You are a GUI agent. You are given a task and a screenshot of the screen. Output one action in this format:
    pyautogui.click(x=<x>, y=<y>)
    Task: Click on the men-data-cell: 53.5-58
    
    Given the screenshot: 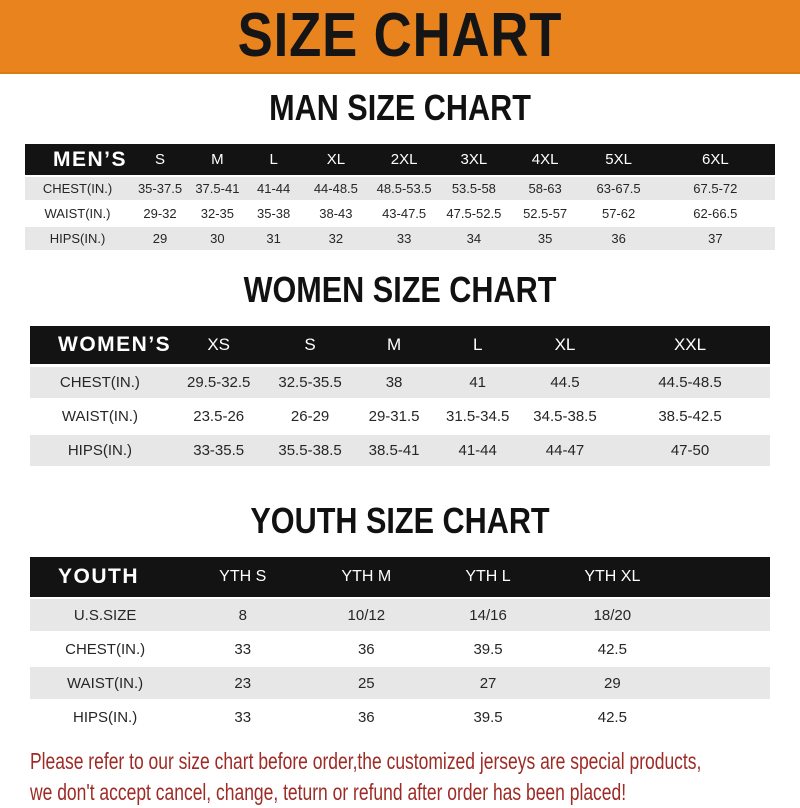 What is the action you would take?
    pyautogui.click(x=473, y=188)
    